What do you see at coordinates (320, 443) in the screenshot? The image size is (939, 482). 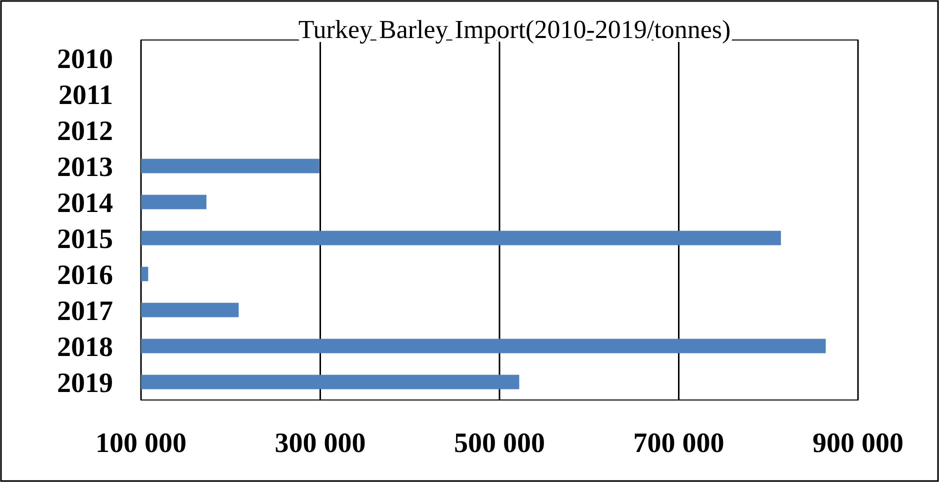 I see `x-tick-label: 300 000` at bounding box center [320, 443].